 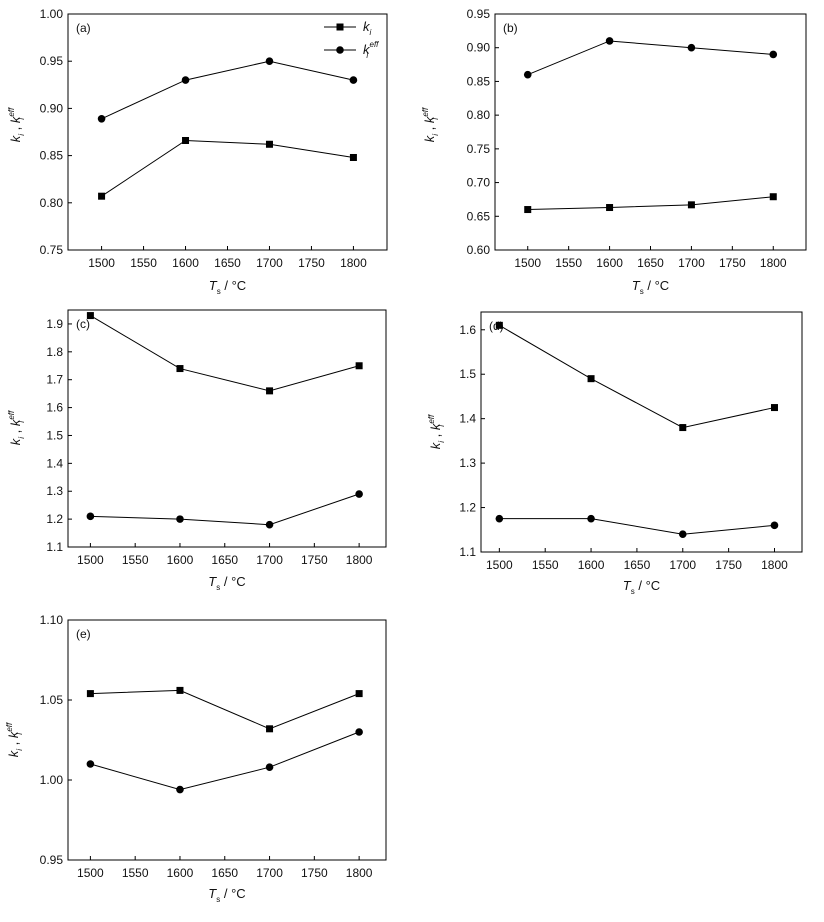 What do you see at coordinates (54, 324) in the screenshot?
I see `y-tick-label: 1.9` at bounding box center [54, 324].